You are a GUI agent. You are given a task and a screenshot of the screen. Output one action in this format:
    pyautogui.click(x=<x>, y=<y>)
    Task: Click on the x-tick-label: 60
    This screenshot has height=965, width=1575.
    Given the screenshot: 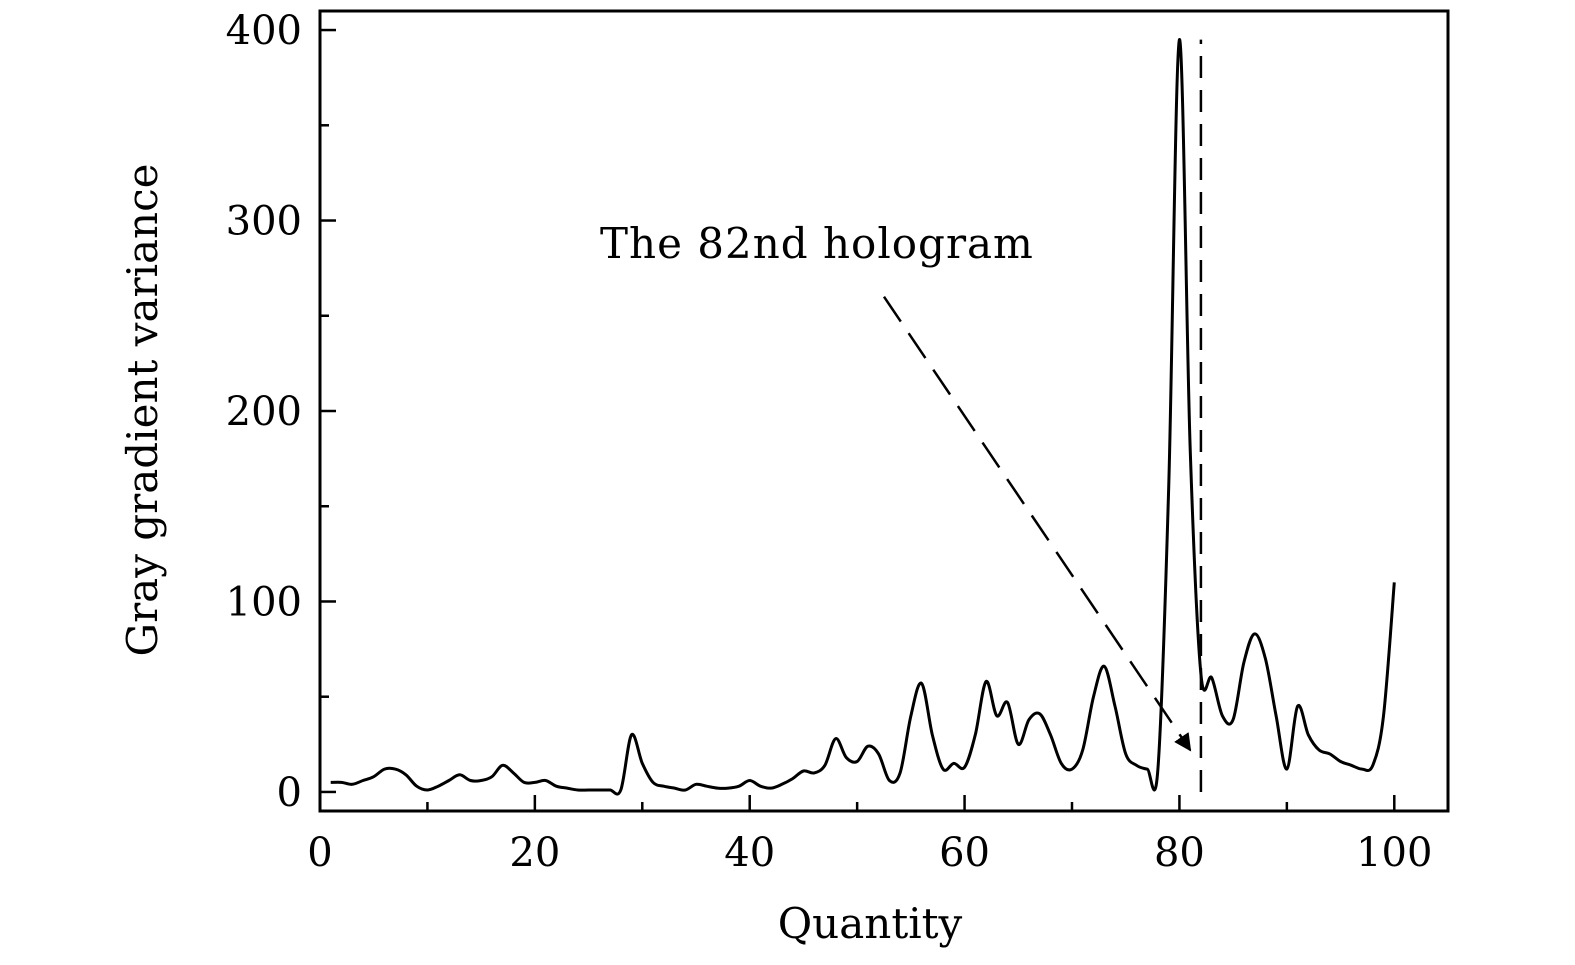 What is the action you would take?
    pyautogui.click(x=964, y=853)
    